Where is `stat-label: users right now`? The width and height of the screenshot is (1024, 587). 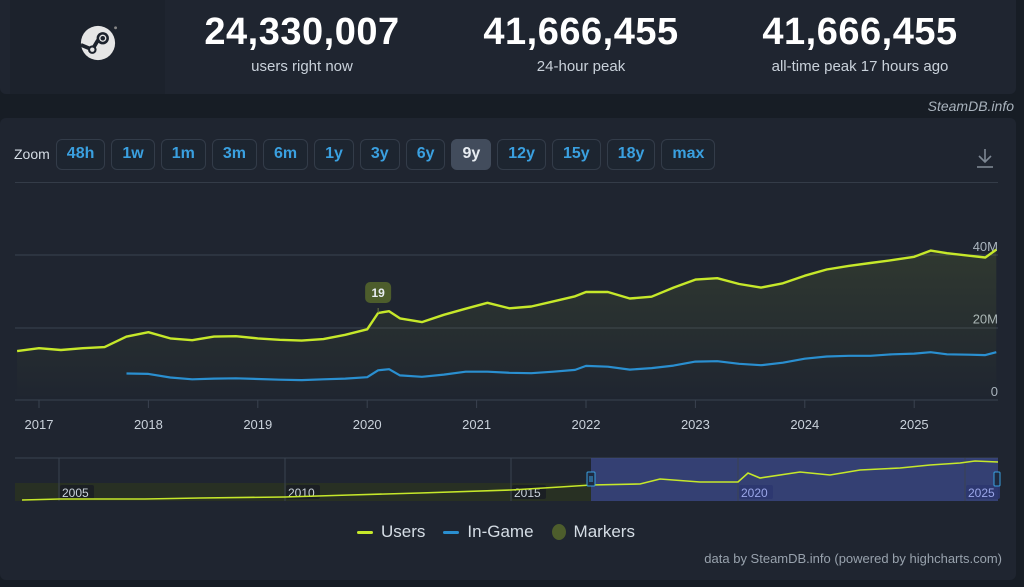
stat-label: users right now is located at coordinates (302, 66).